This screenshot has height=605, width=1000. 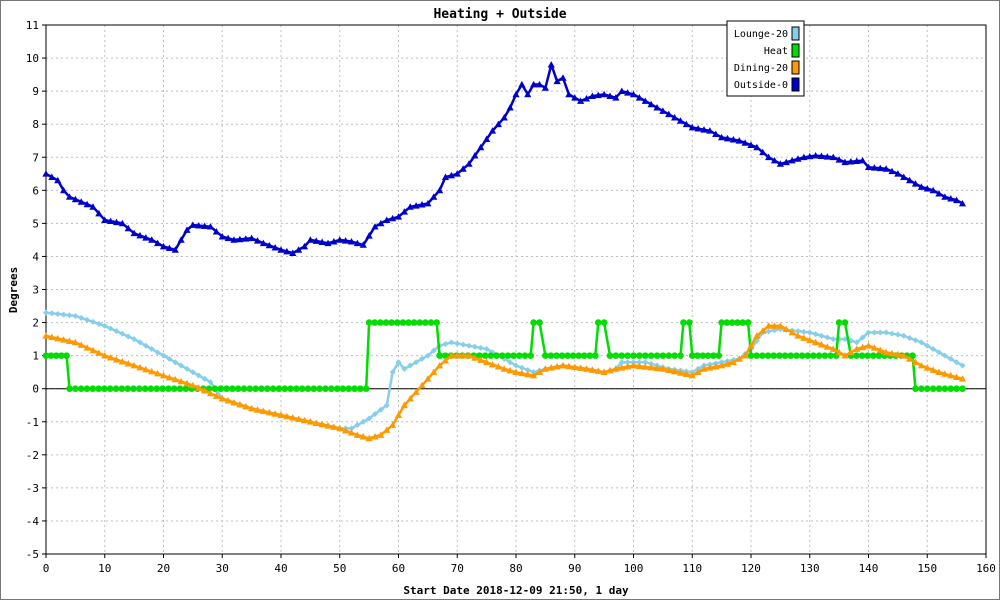 What do you see at coordinates (35, 91) in the screenshot?
I see `y-tick-label: 9` at bounding box center [35, 91].